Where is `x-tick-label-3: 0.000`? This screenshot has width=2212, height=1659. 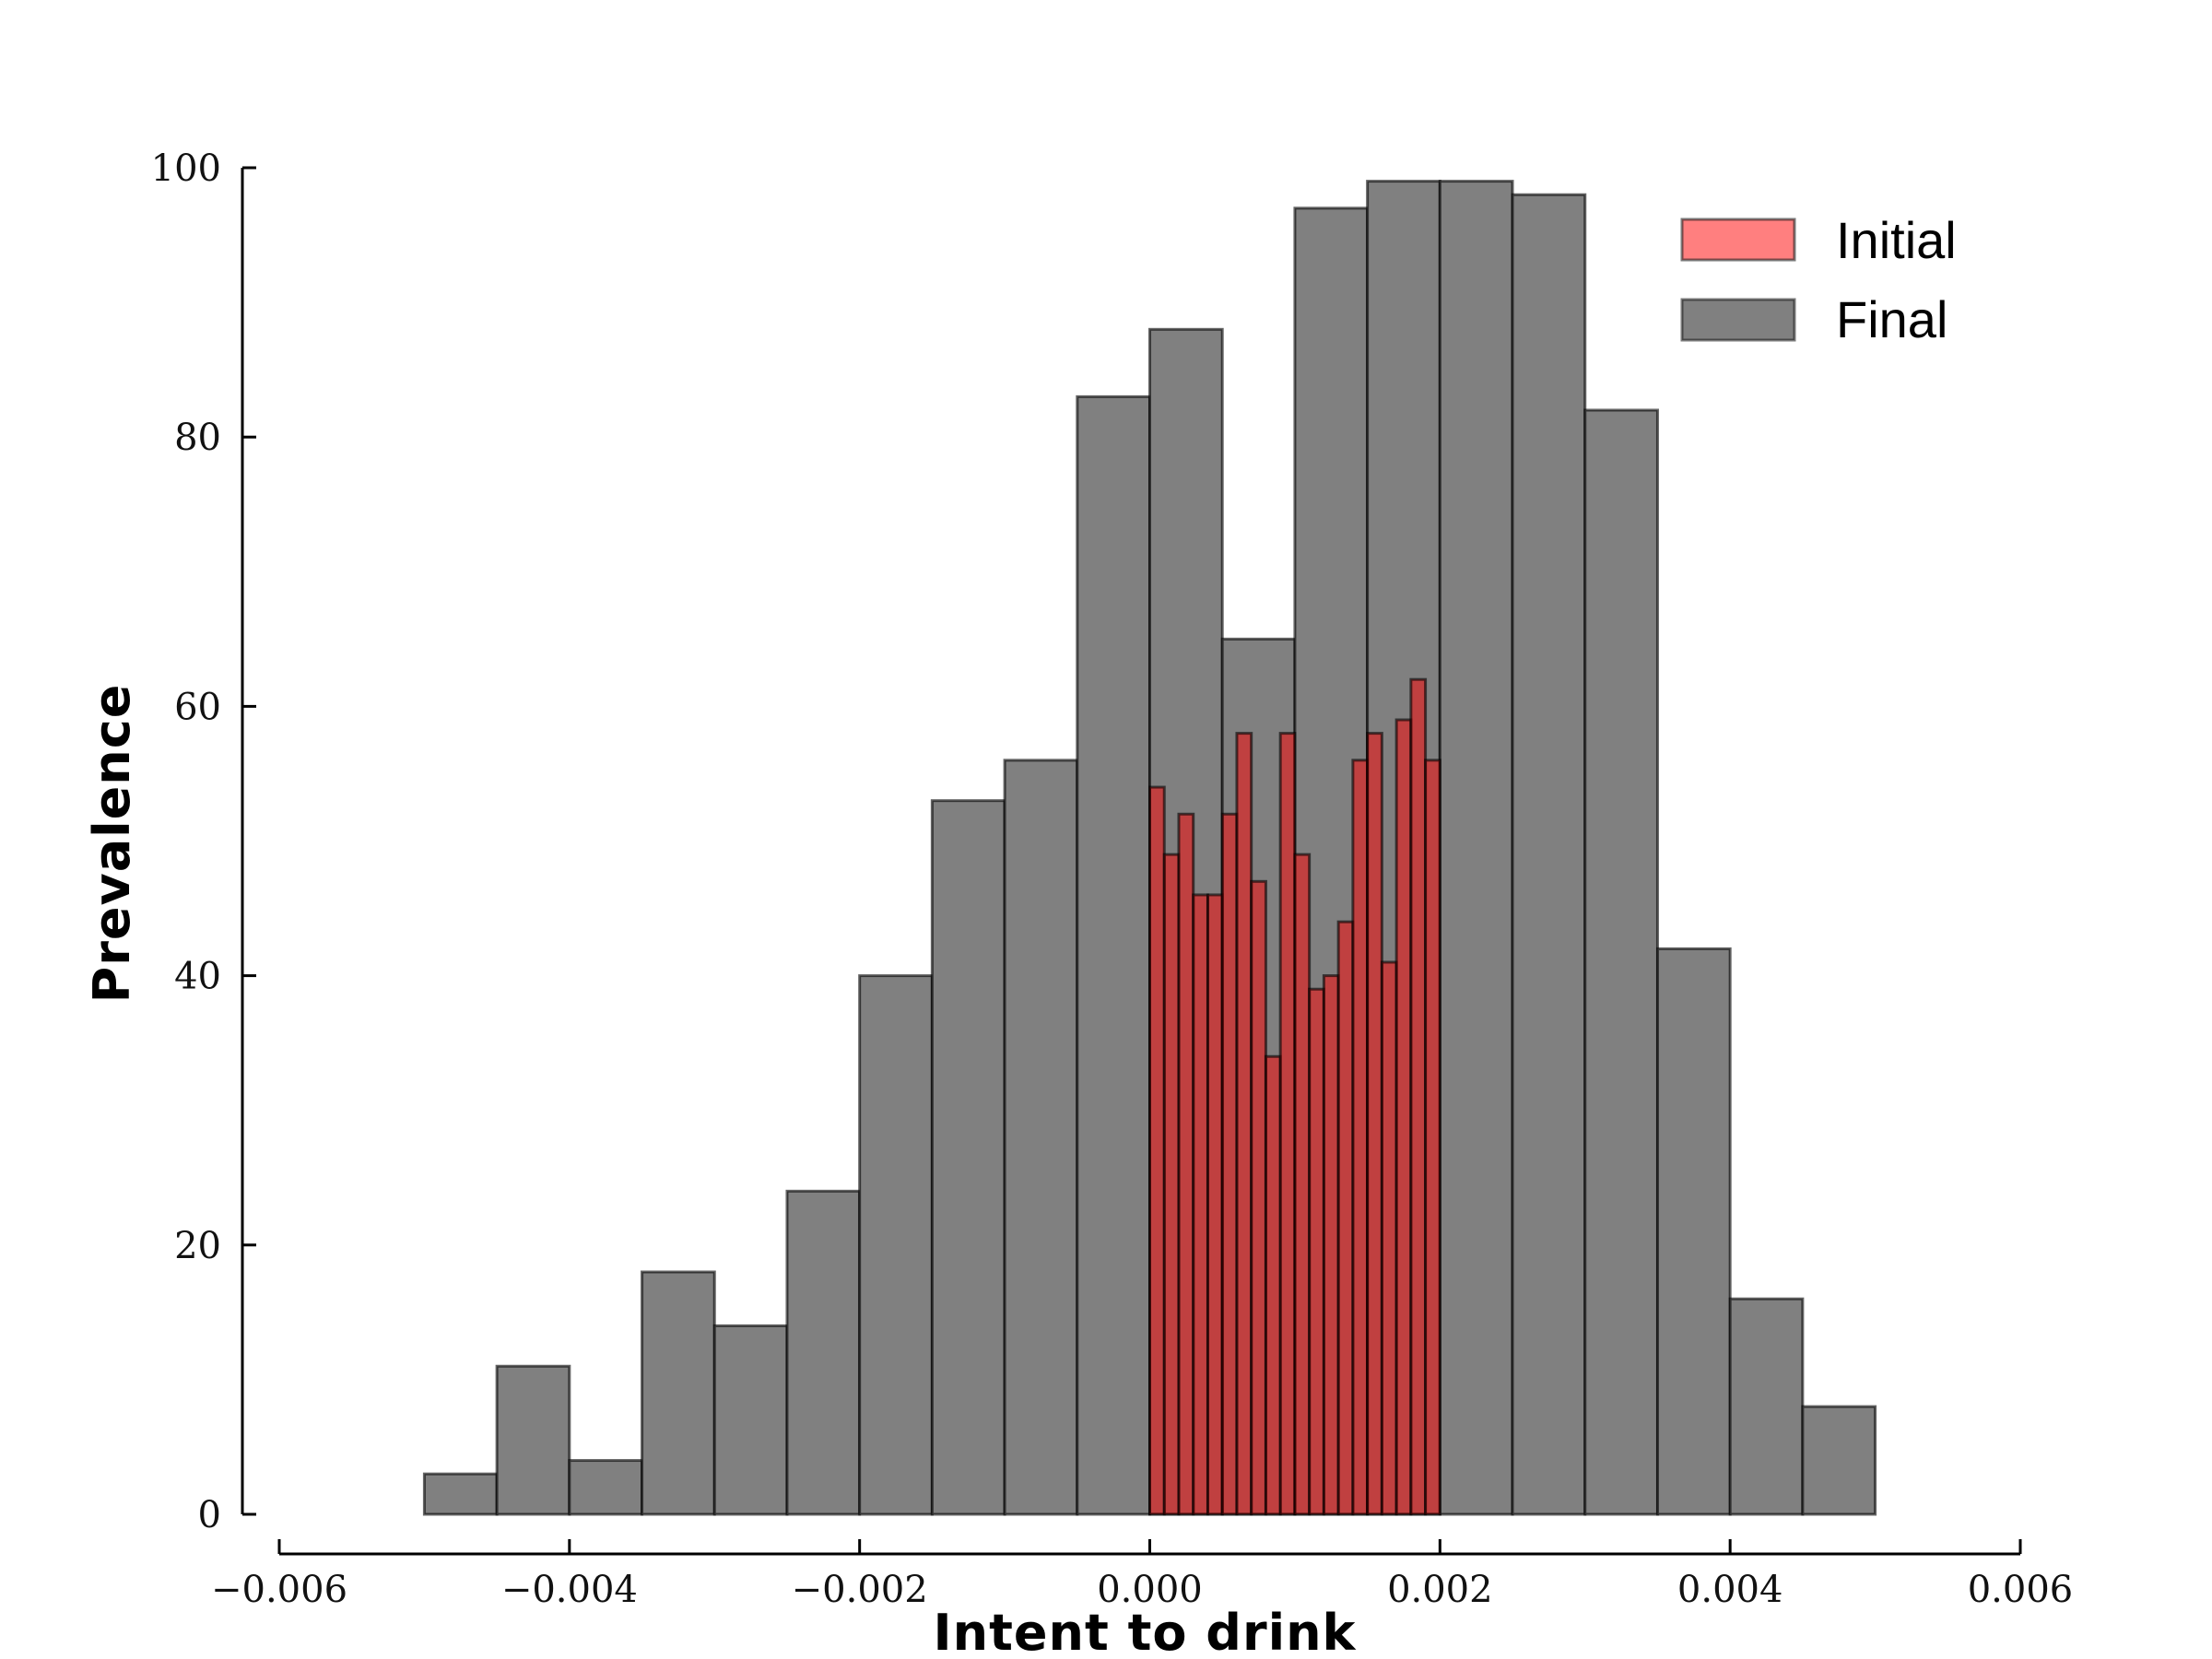 x-tick-label-3: 0.000 is located at coordinates (1150, 1590).